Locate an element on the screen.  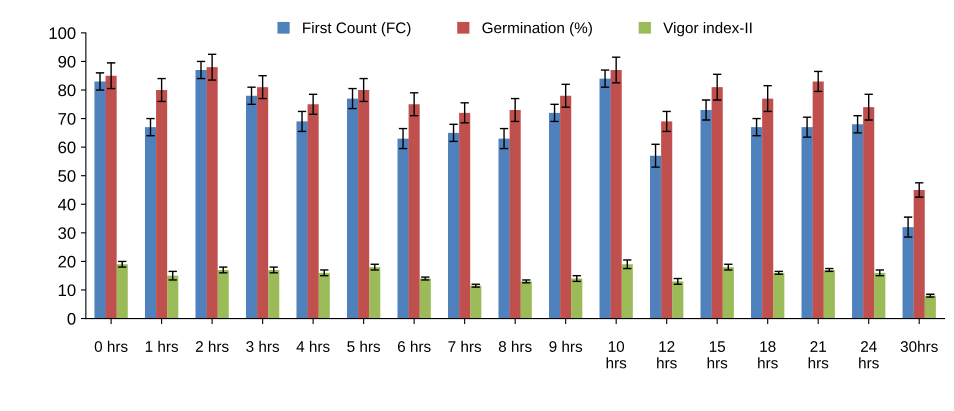
legend-label: First Count (FC) is located at coordinates (356, 29).